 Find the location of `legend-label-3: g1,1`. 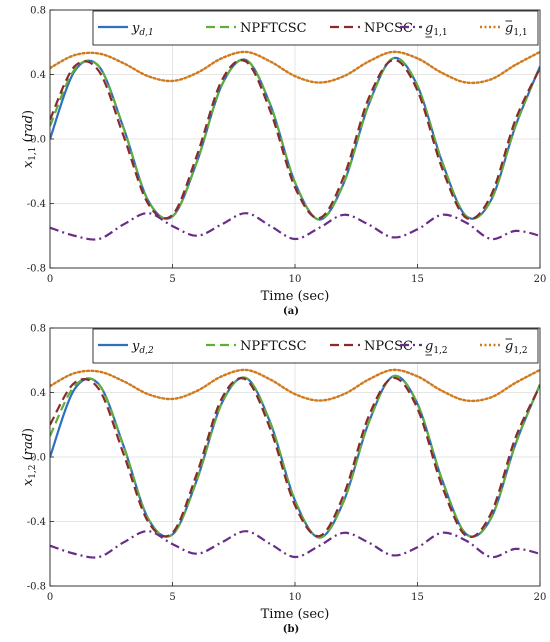

legend-label-3: g1,1 is located at coordinates (436, 29).